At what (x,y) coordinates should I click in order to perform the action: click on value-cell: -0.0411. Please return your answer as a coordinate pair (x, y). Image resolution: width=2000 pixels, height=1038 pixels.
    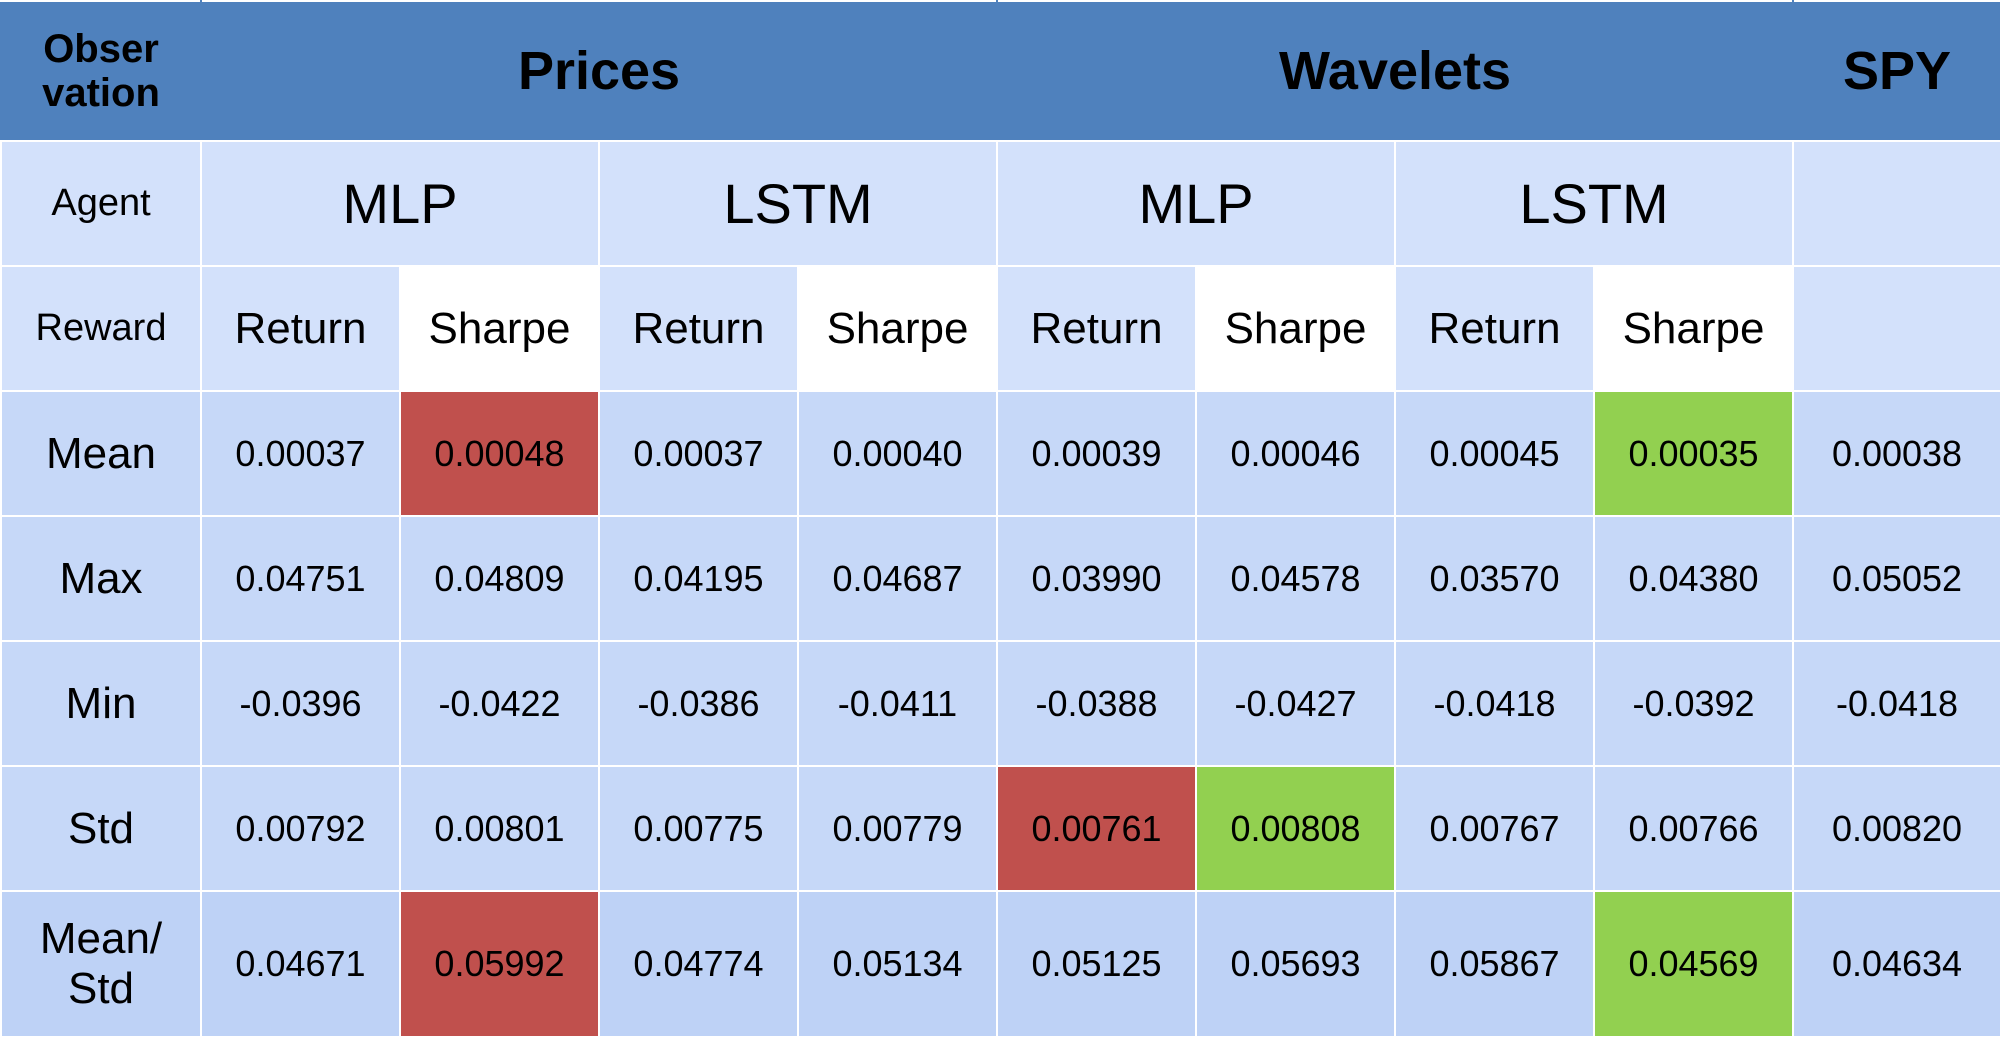
    Looking at the image, I should click on (897, 703).